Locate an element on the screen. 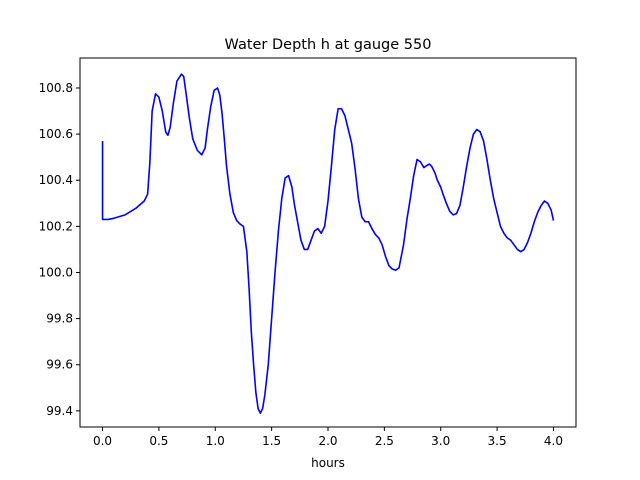  x-tick-label: 2.5 is located at coordinates (384, 441).